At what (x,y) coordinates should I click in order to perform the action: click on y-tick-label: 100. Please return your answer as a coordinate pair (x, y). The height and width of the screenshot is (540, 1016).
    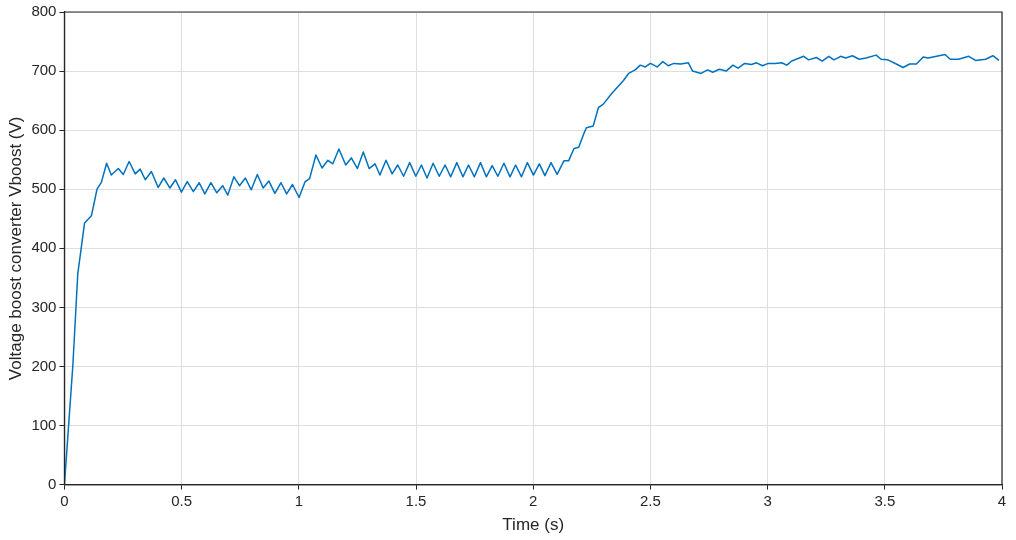
    Looking at the image, I should click on (44, 424).